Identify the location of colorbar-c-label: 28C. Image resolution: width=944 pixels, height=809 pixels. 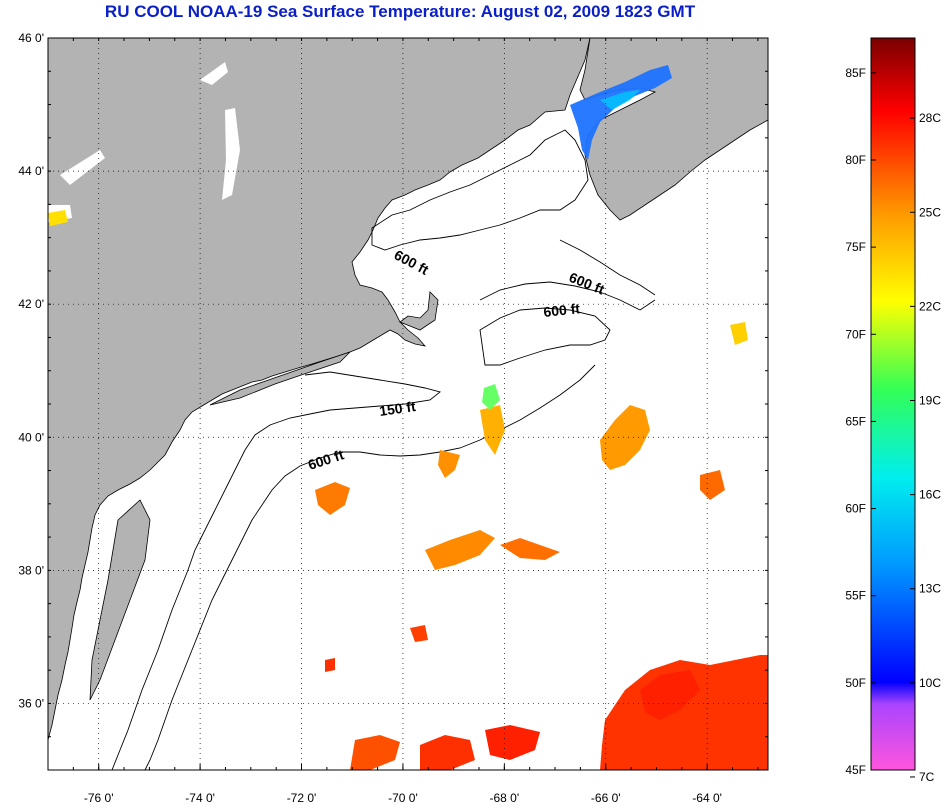
(930, 118).